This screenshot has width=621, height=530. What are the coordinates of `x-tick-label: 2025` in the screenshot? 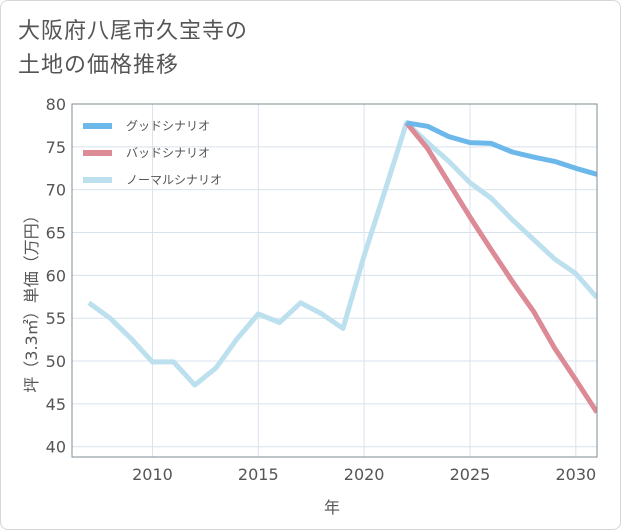 It's located at (470, 474).